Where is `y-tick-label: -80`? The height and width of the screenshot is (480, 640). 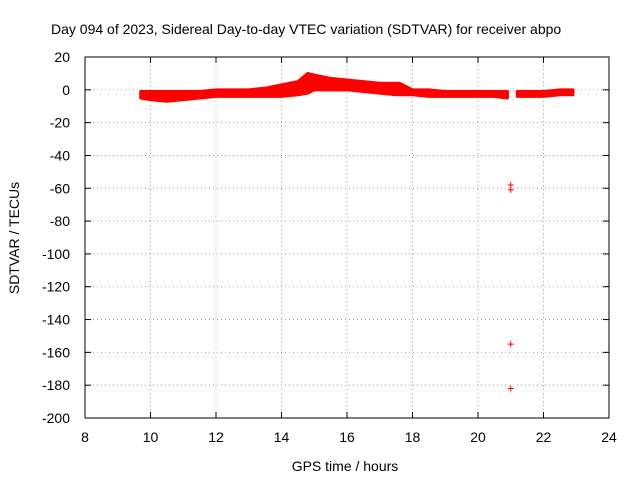
y-tick-label: -80 is located at coordinates (60, 221).